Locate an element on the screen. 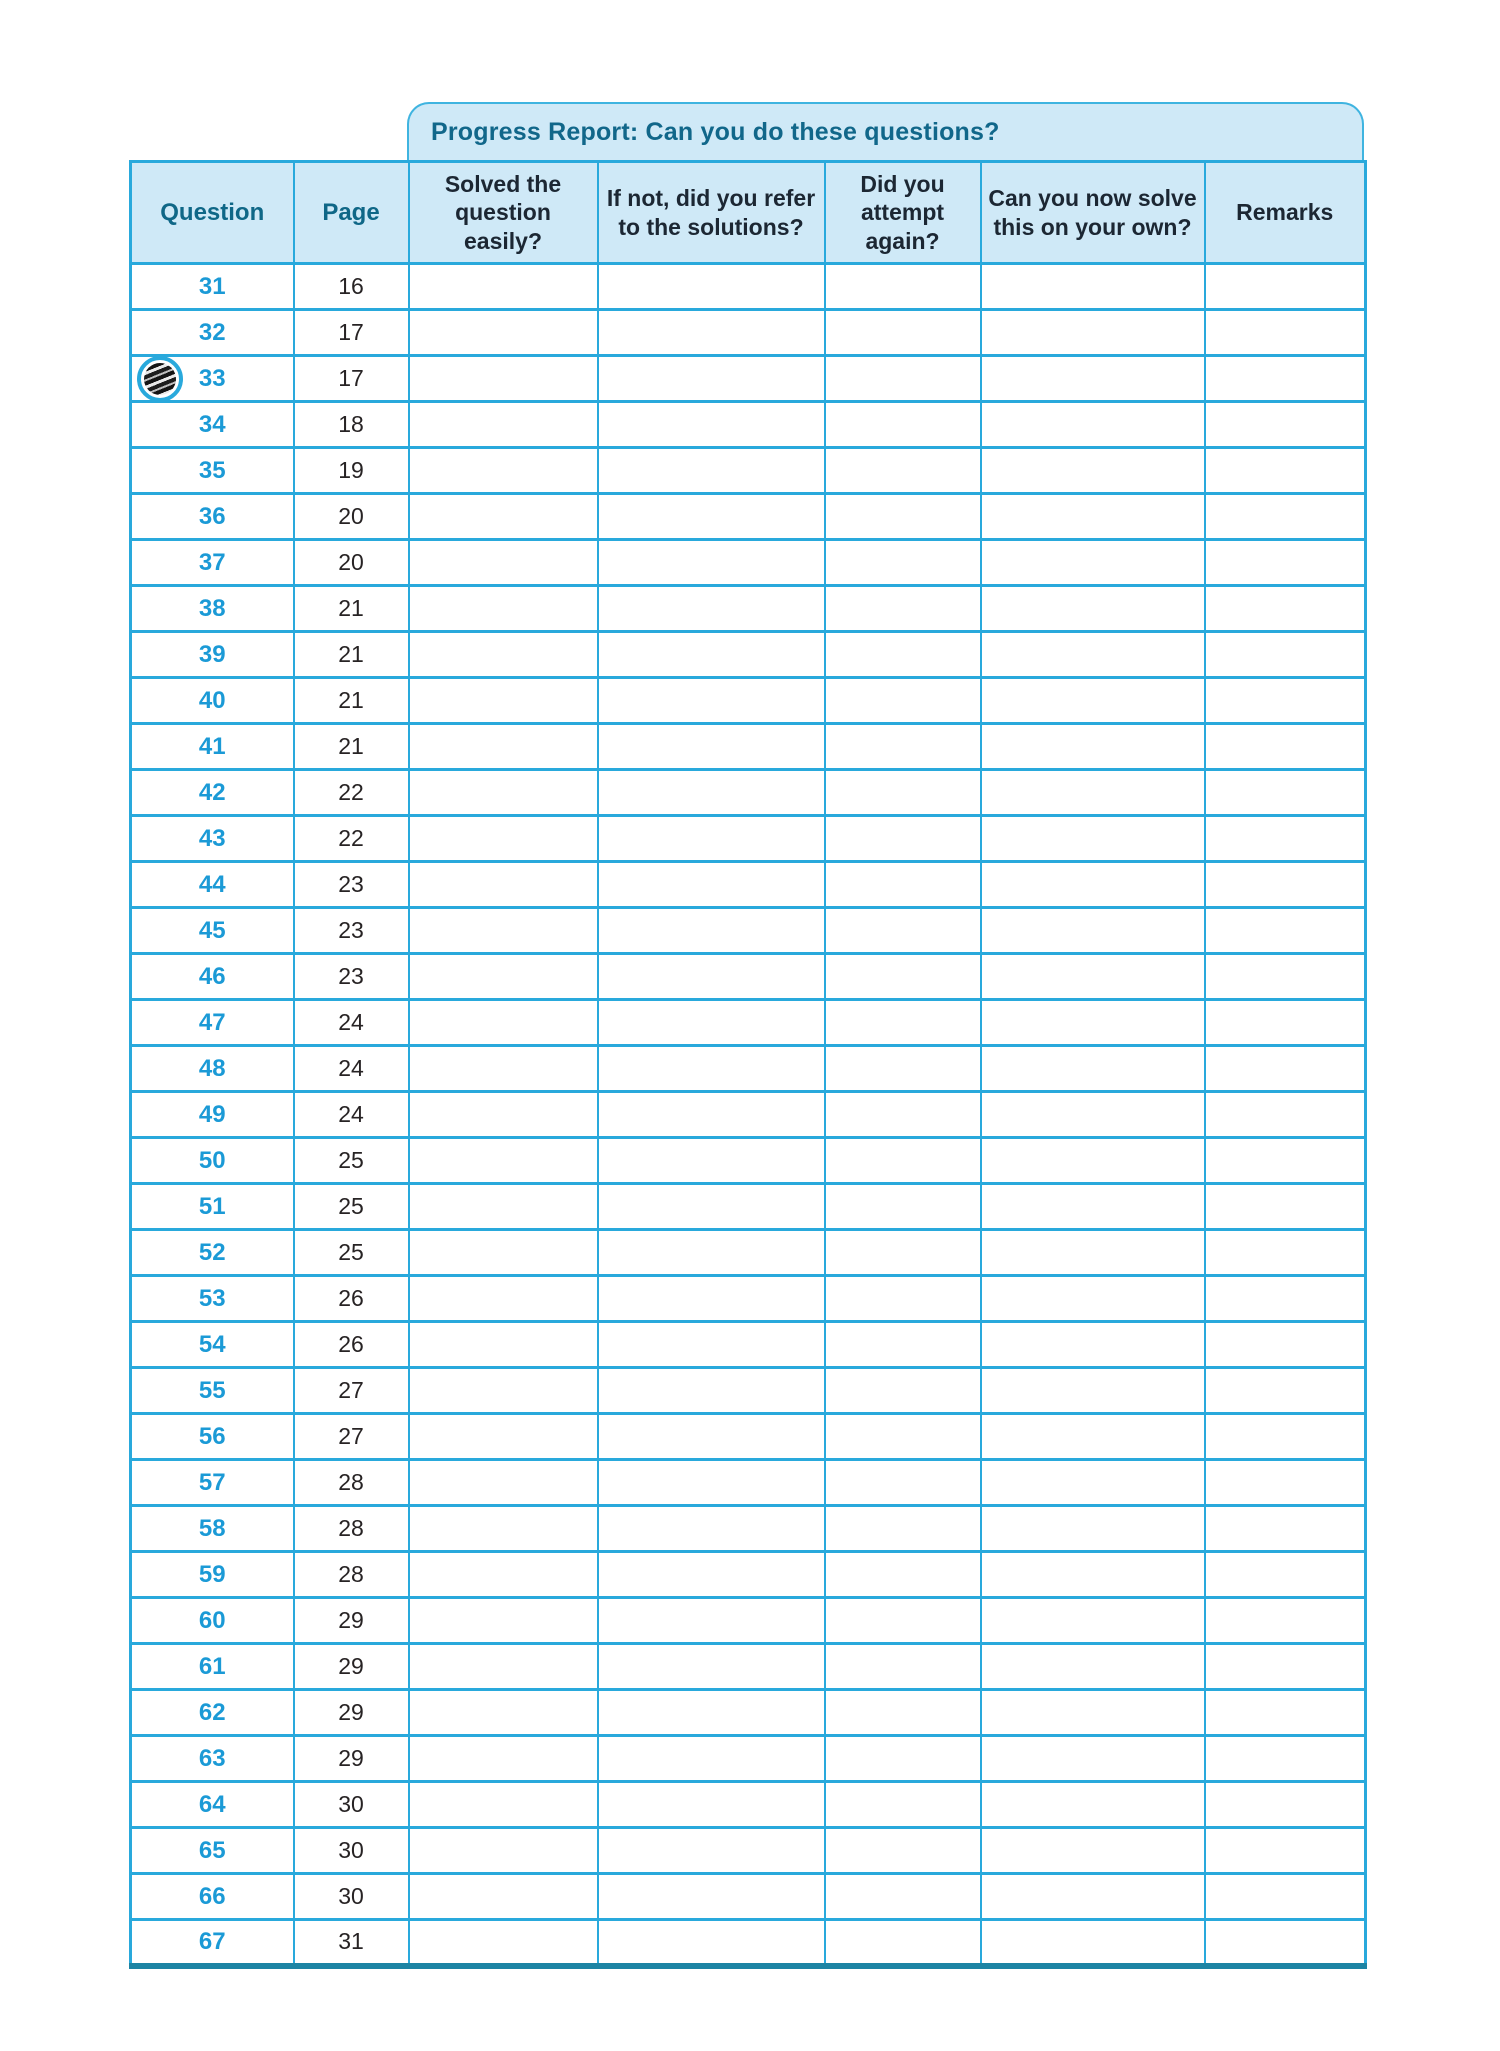  question-number: 67 is located at coordinates (212, 1941).